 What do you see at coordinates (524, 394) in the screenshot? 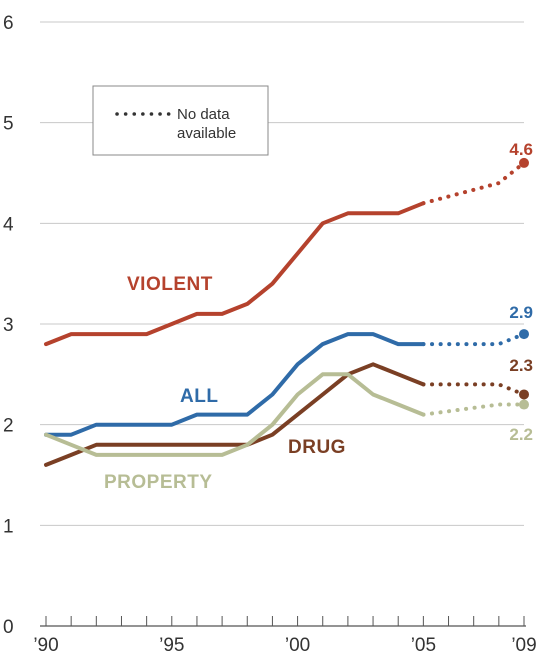
I see `end-marker-drug` at bounding box center [524, 394].